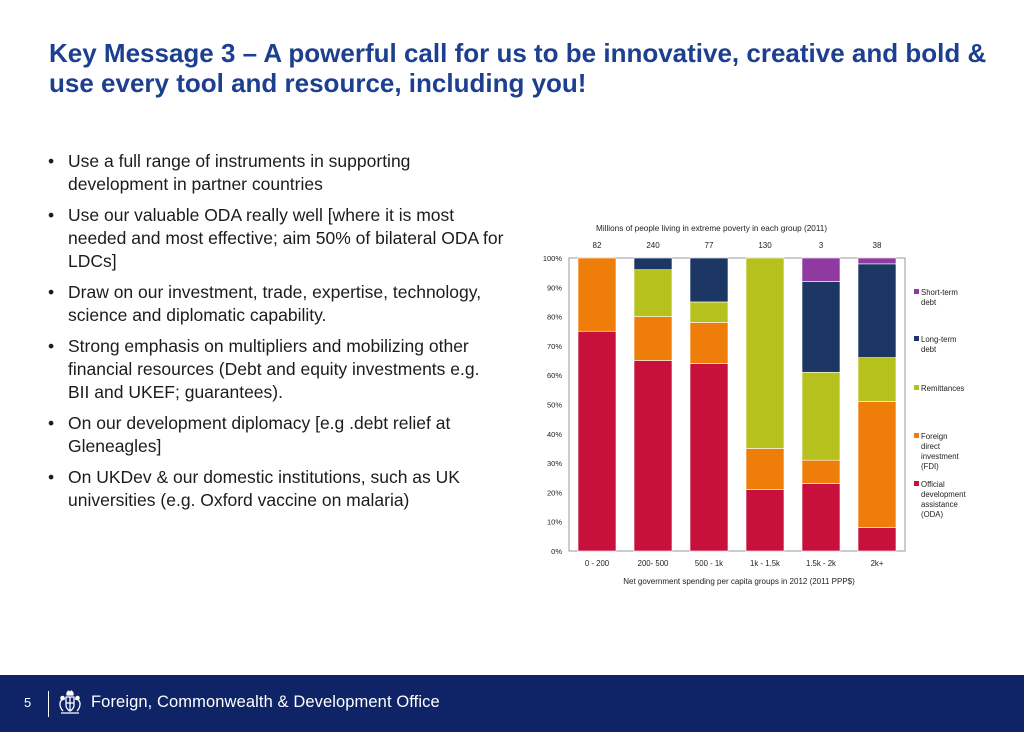 Image resolution: width=1024 pixels, height=732 pixels. I want to click on plot-area, so click(737, 404).